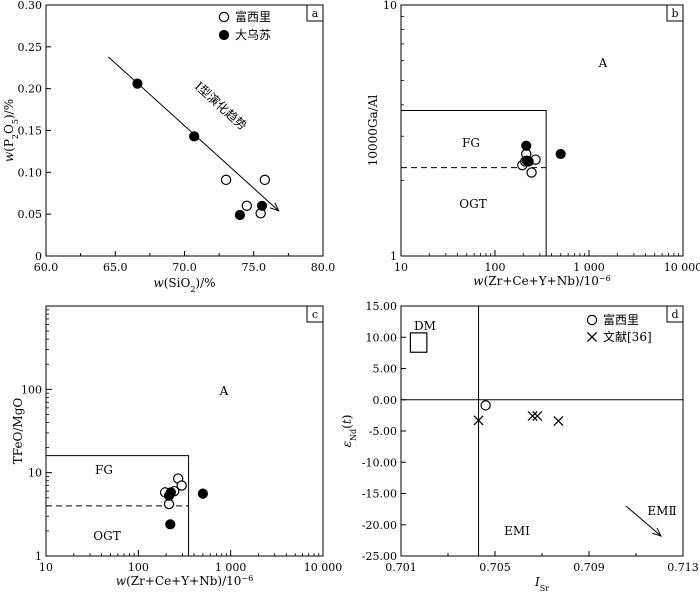 This screenshot has height=592, width=700. What do you see at coordinates (254, 267) in the screenshot?
I see `x-tick-label: 75.0` at bounding box center [254, 267].